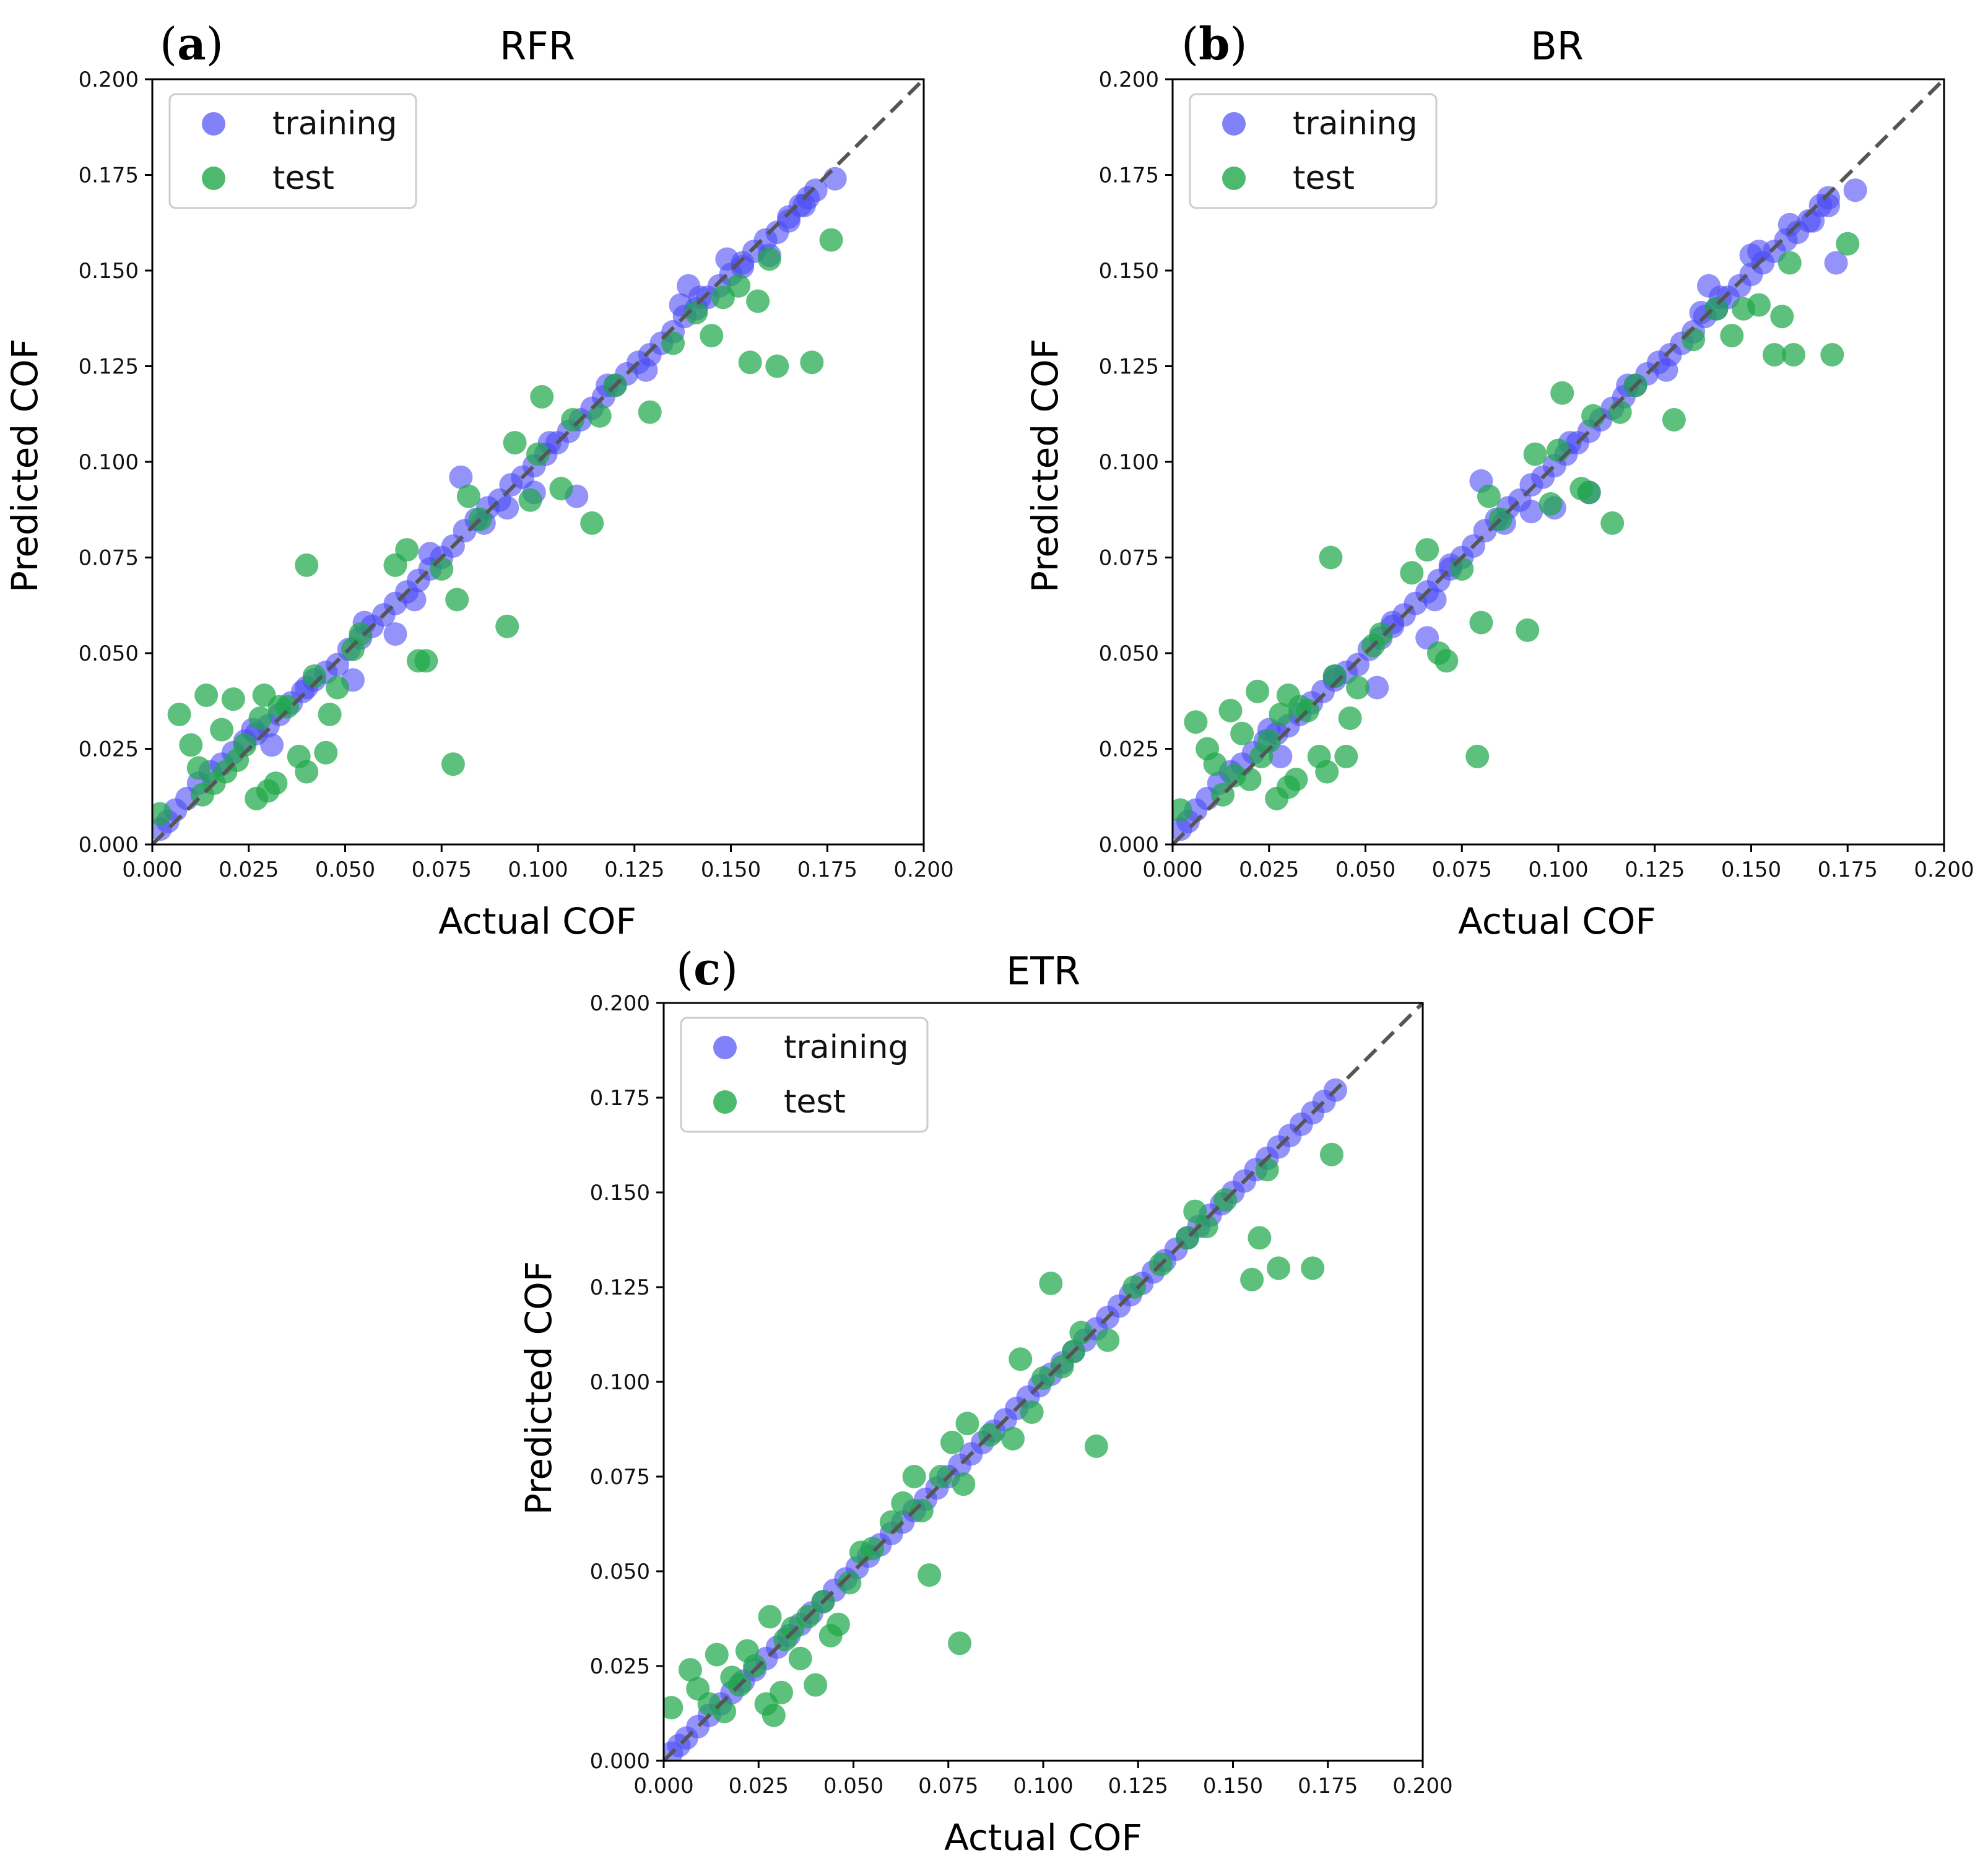 Image resolution: width=1988 pixels, height=1866 pixels. What do you see at coordinates (109, 749) in the screenshot?
I see `y-tick-label: 0.025` at bounding box center [109, 749].